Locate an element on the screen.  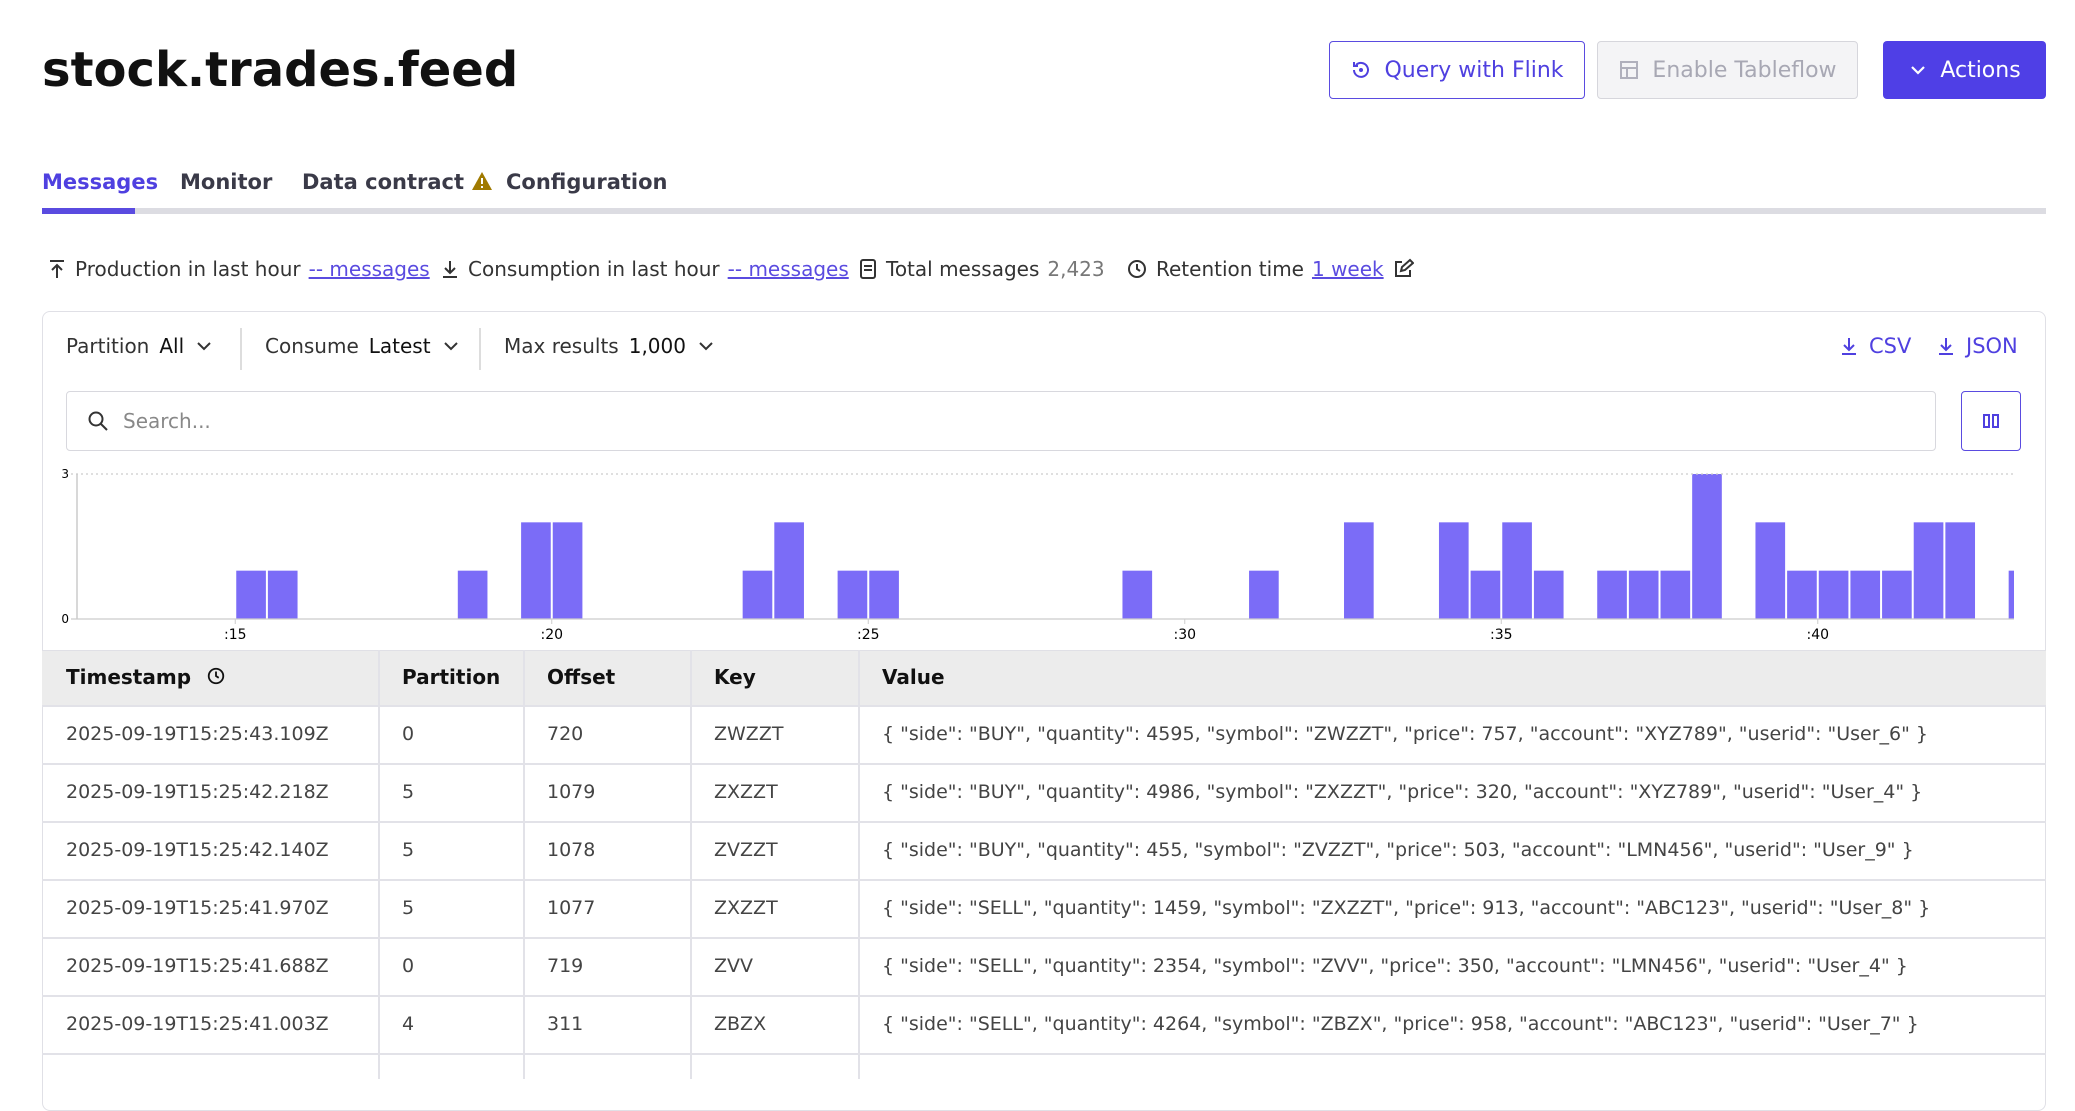
columns-button is located at coordinates (1991, 421).